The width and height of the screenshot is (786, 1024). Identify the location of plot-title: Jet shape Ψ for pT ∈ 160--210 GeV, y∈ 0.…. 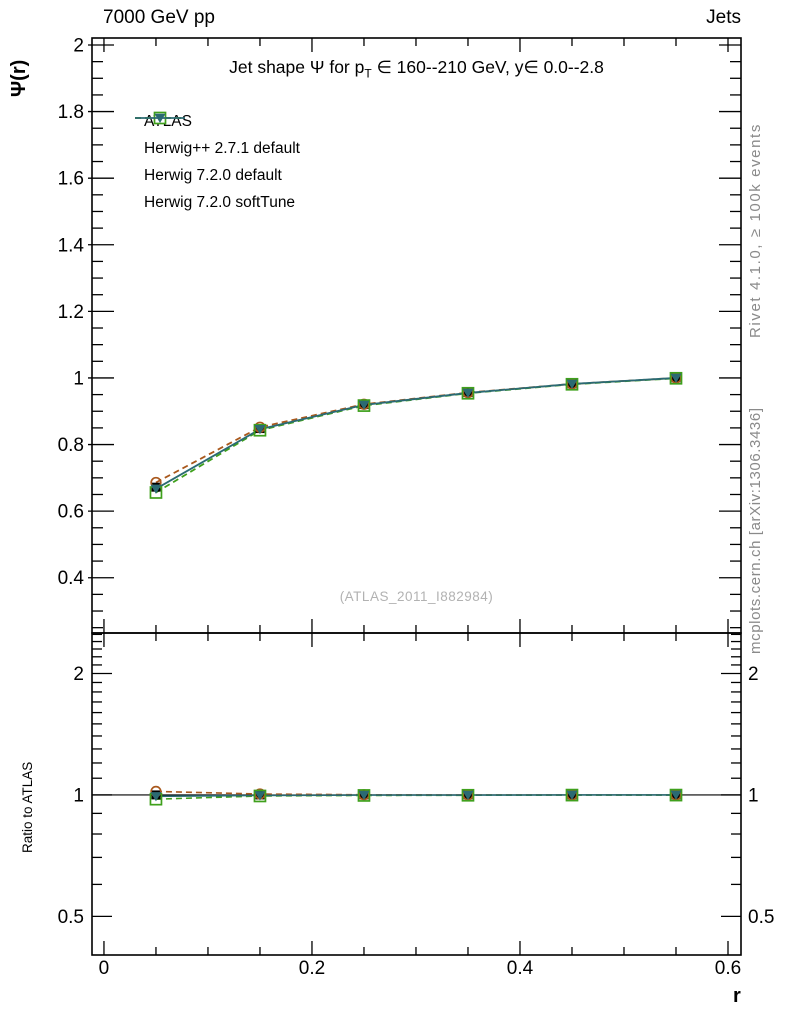
(416, 69).